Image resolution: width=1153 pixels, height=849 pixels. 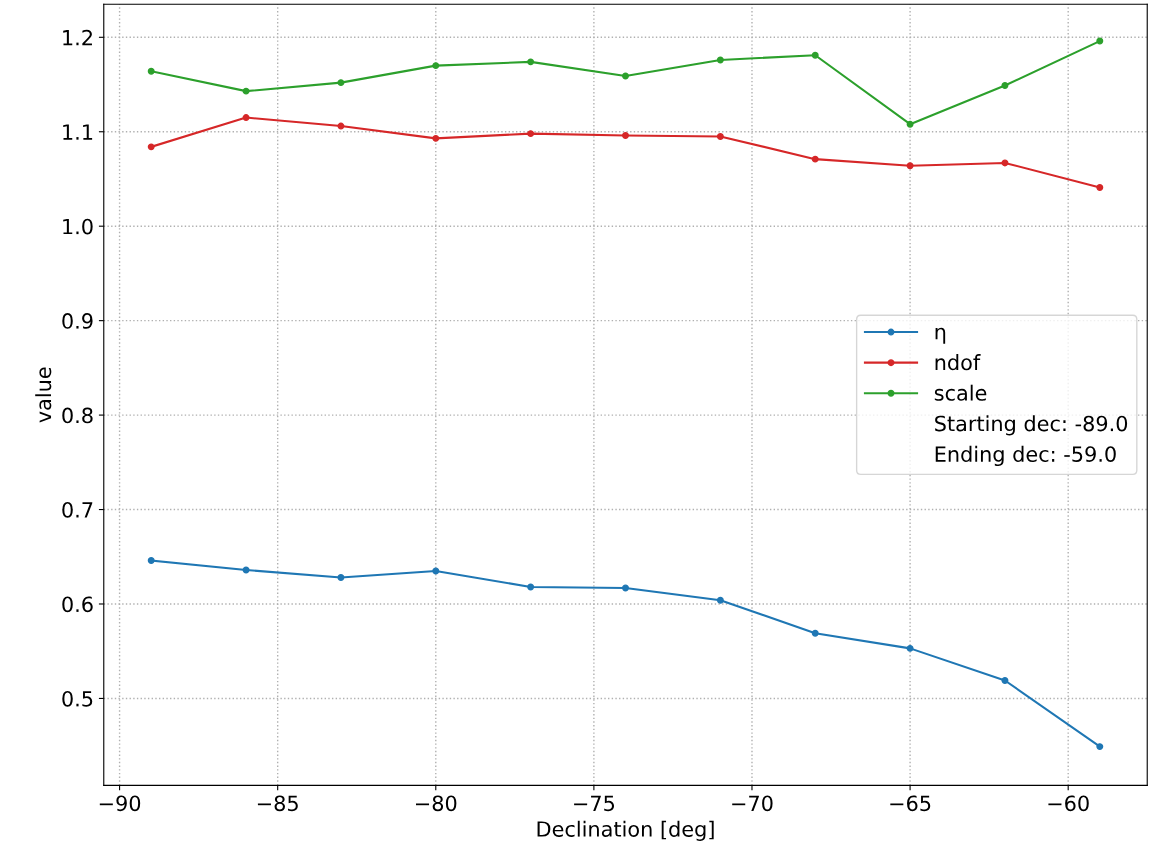 What do you see at coordinates (77, 321) in the screenshot?
I see `y-tick-label: 0.9` at bounding box center [77, 321].